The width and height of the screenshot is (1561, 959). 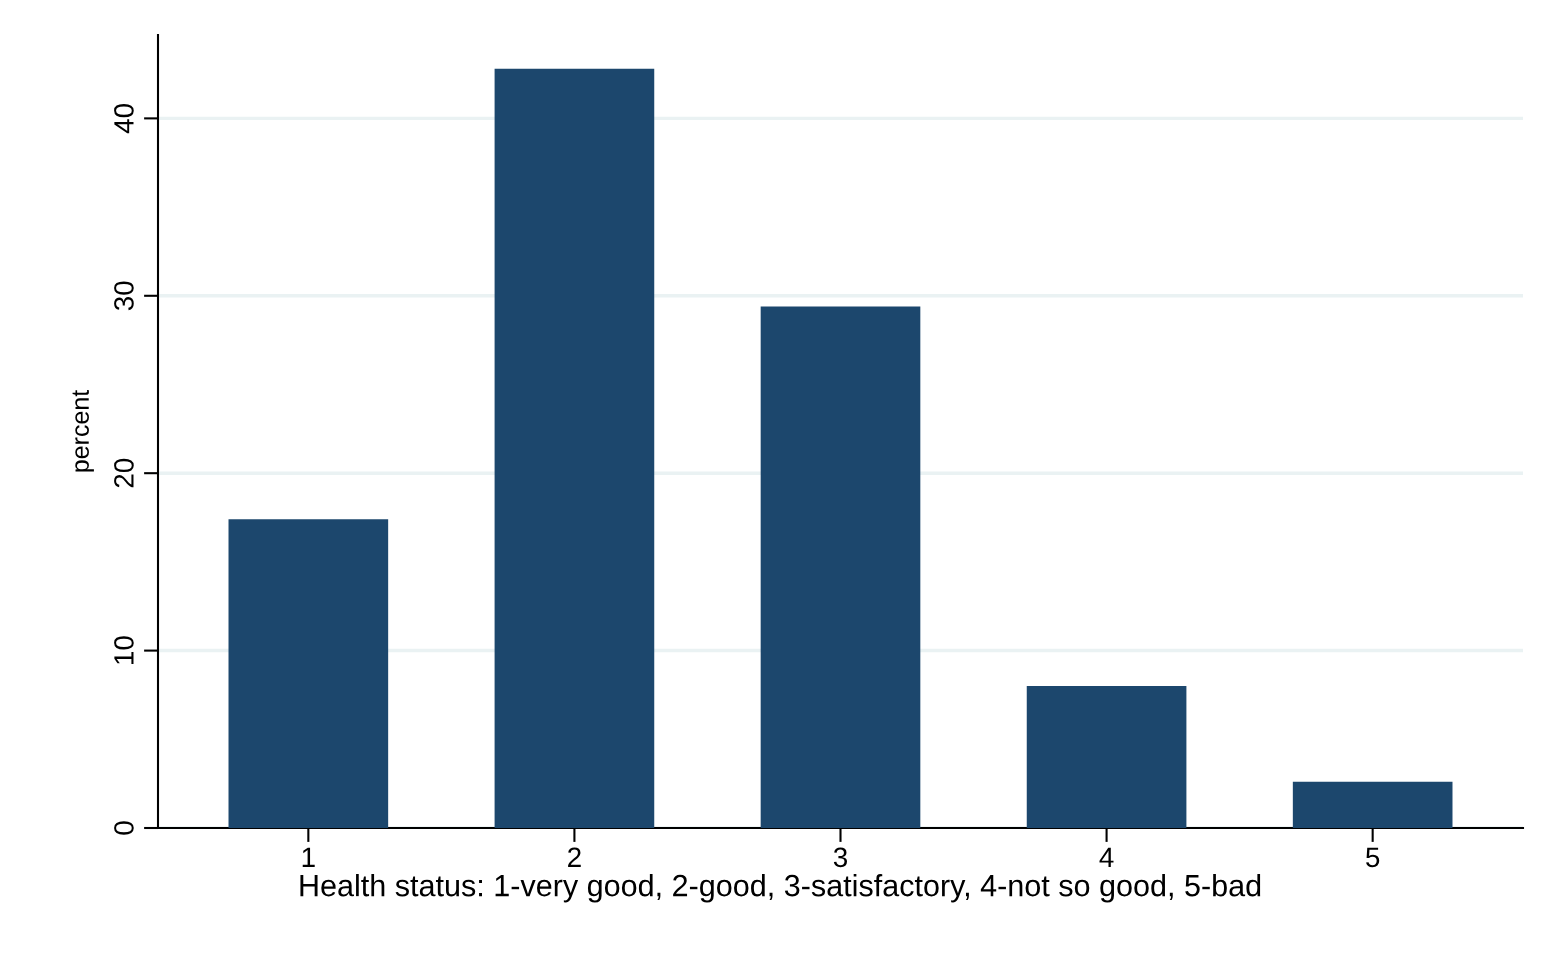 I want to click on x-tick-label: 2, so click(x=574, y=857).